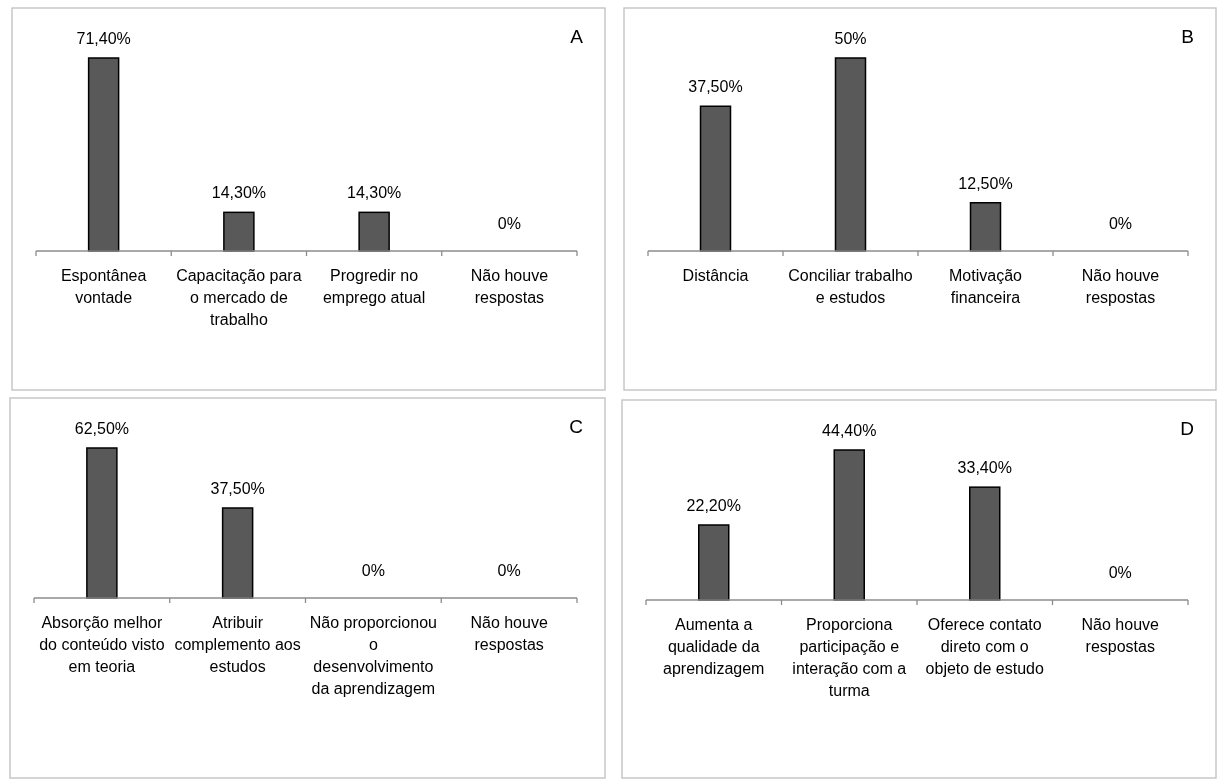 Image resolution: width=1217 pixels, height=779 pixels. Describe the element at coordinates (850, 38) in the screenshot. I see `data-label: 50%` at that location.